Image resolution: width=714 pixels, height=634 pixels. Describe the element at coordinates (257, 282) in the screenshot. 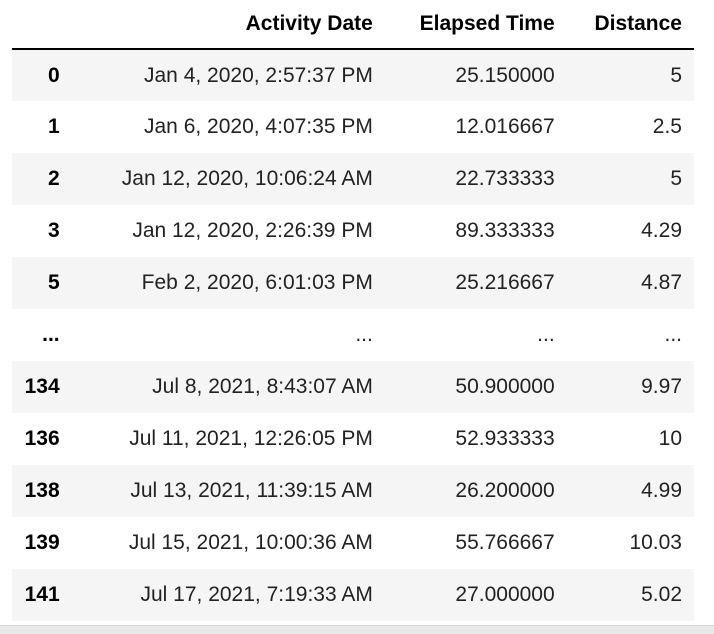

I see `cell-activity-date: Feb 2, 2020, 6:01:03 PM` at that location.